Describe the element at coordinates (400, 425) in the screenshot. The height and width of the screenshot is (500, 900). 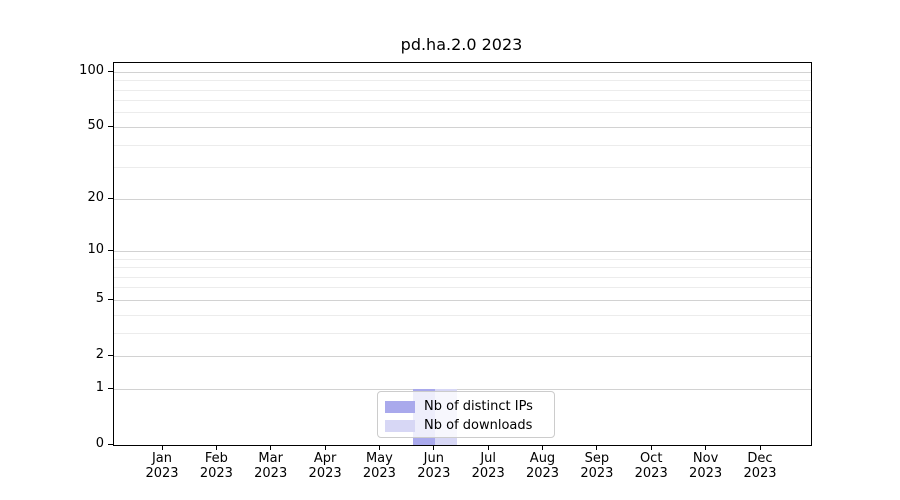
I see `legend-swatch-downloads-icon` at that location.